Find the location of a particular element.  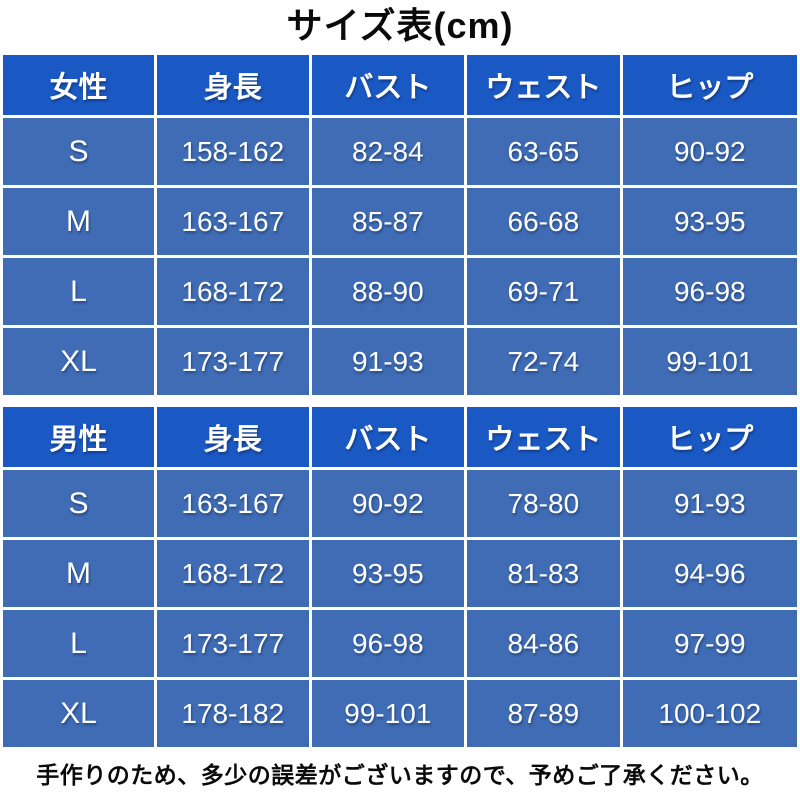

measurement-cell: 63-65 is located at coordinates (543, 151).